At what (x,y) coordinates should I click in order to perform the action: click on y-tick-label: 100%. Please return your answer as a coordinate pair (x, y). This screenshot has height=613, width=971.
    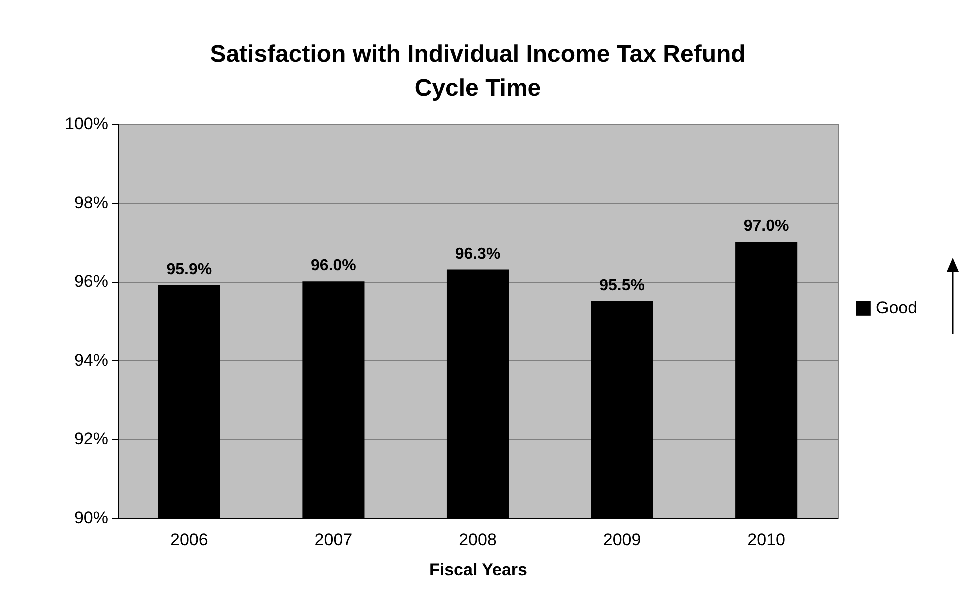
    Looking at the image, I should click on (86, 124).